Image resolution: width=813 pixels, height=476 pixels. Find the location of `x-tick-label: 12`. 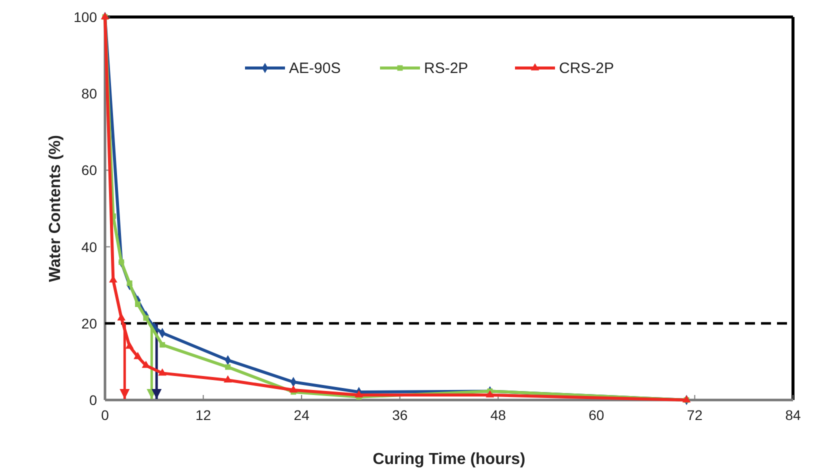

x-tick-label: 12 is located at coordinates (203, 415).